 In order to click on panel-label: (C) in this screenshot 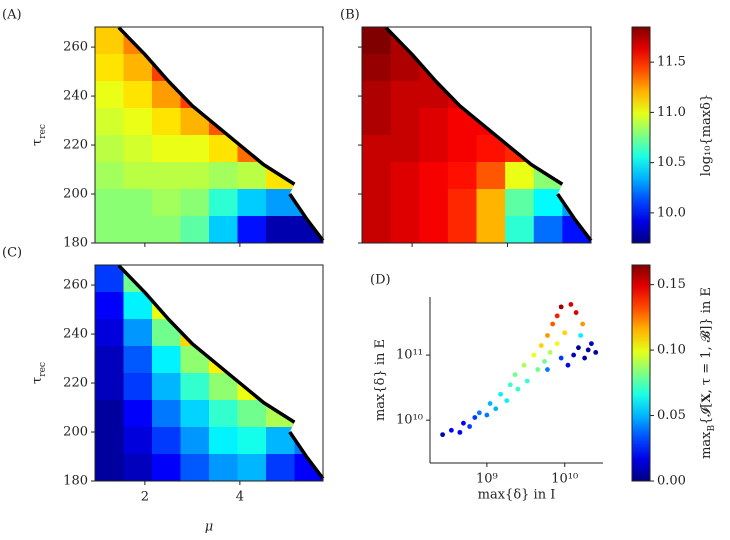, I will do `click(12, 253)`.